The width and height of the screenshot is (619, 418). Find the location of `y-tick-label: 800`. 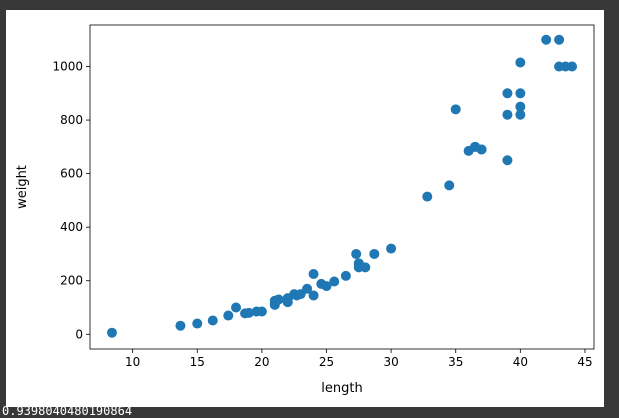

y-tick-label: 800 is located at coordinates (71, 120).